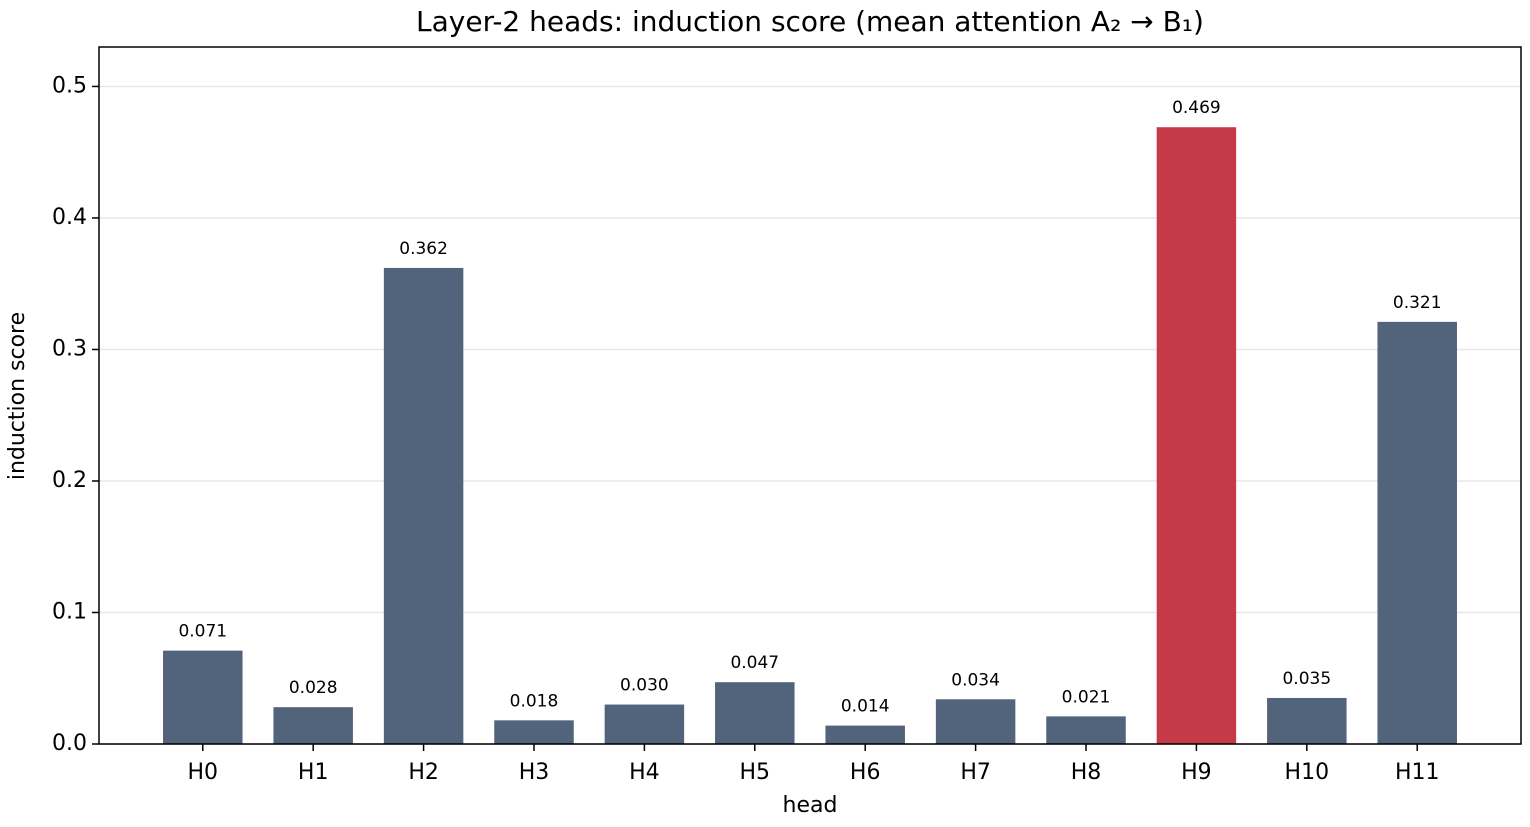  Describe the element at coordinates (203, 772) in the screenshot. I see `x-tick-label: H0` at that location.